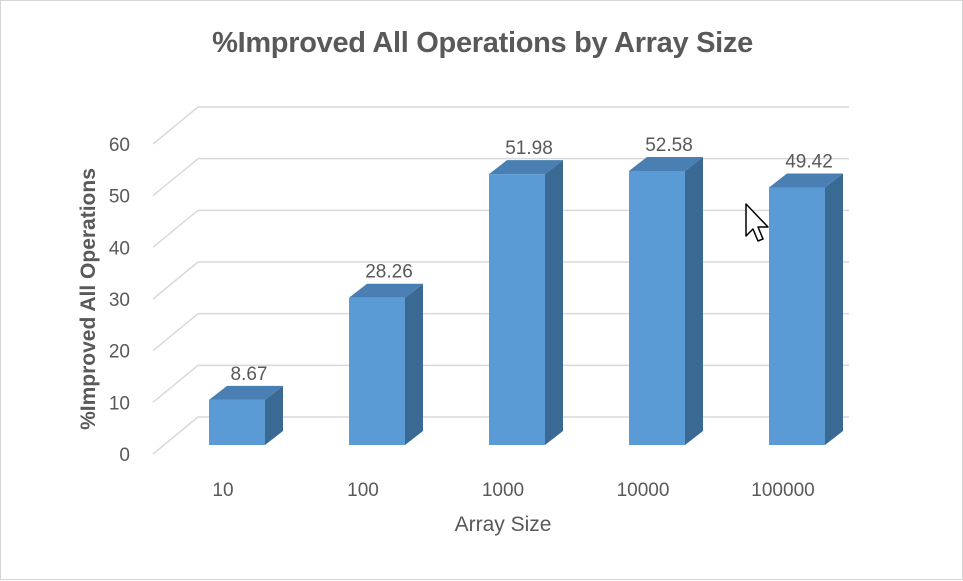 Image resolution: width=963 pixels, height=581 pixels. Describe the element at coordinates (119, 352) in the screenshot. I see `y-tick-label: 20` at that location.